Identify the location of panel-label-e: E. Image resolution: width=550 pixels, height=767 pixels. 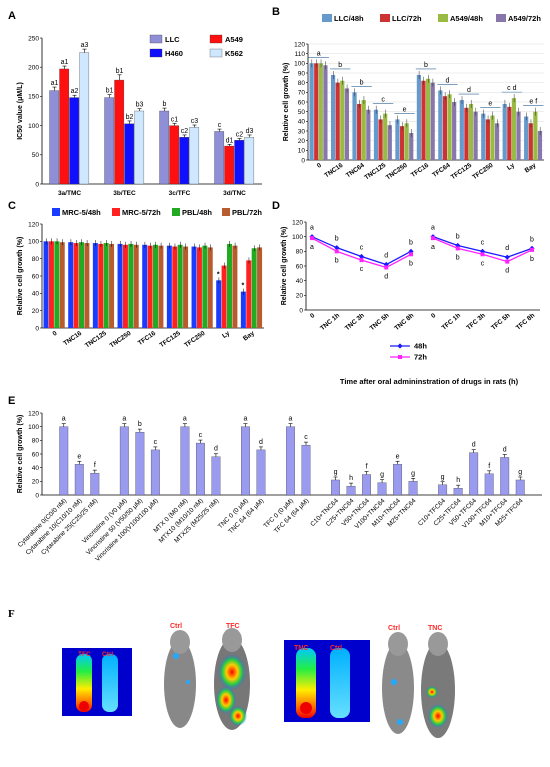
(12, 401).